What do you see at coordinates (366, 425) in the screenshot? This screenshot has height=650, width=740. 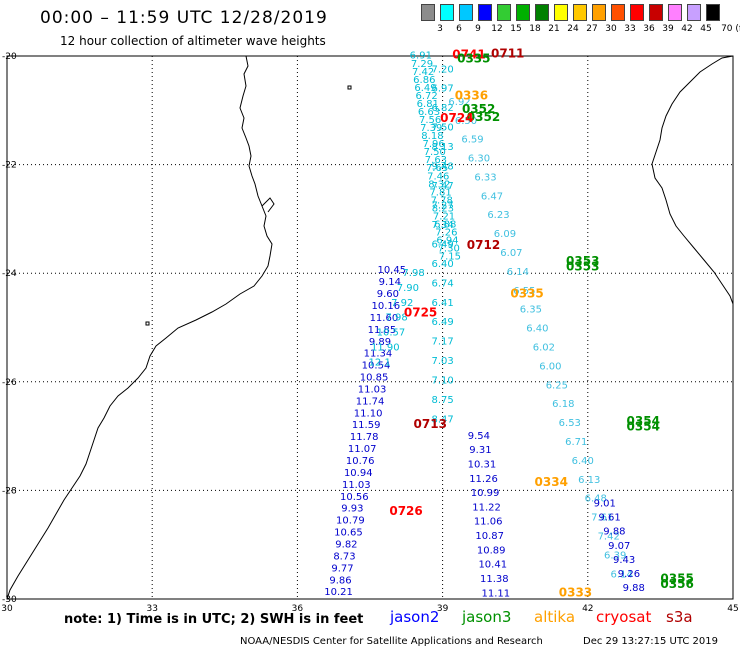 I see `track-value: 11.59` at bounding box center [366, 425].